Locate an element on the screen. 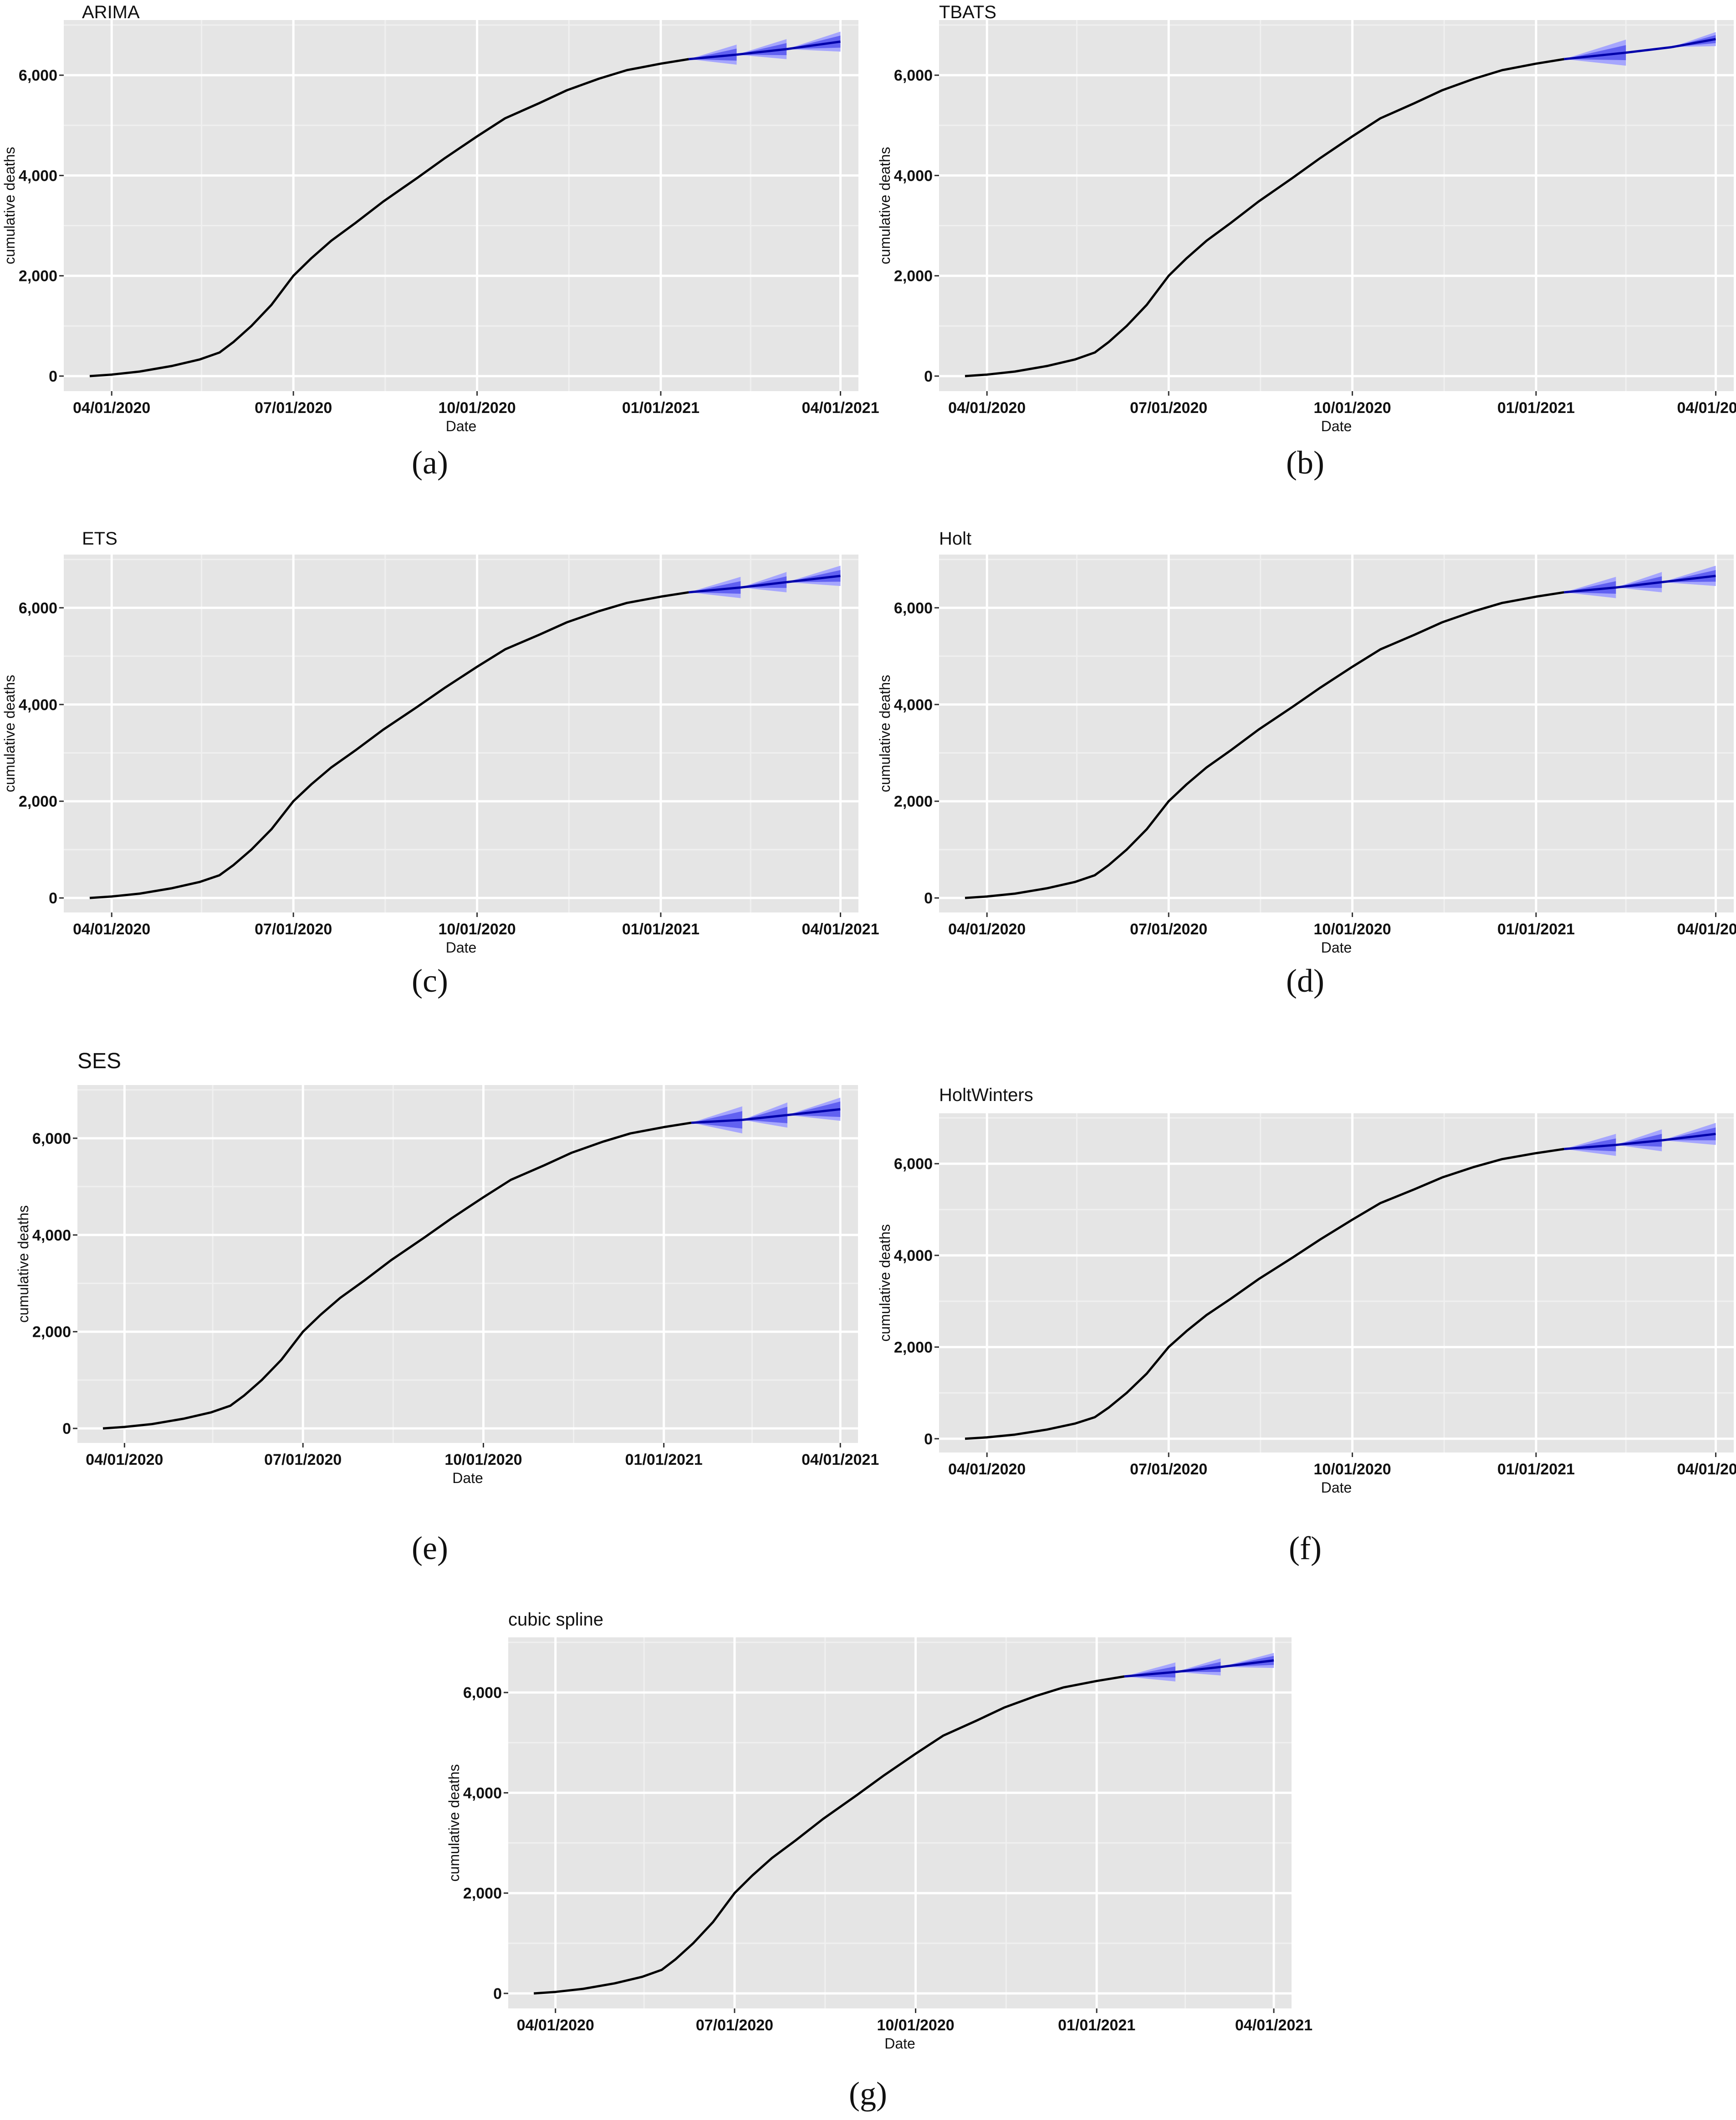 The height and width of the screenshot is (2120, 1736). panel-caption: (f) is located at coordinates (1305, 1548).